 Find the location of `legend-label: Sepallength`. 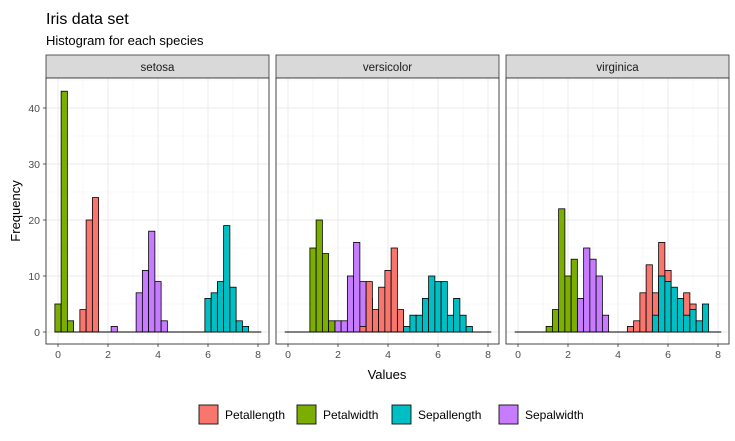

legend-label: Sepallength is located at coordinates (449, 415).